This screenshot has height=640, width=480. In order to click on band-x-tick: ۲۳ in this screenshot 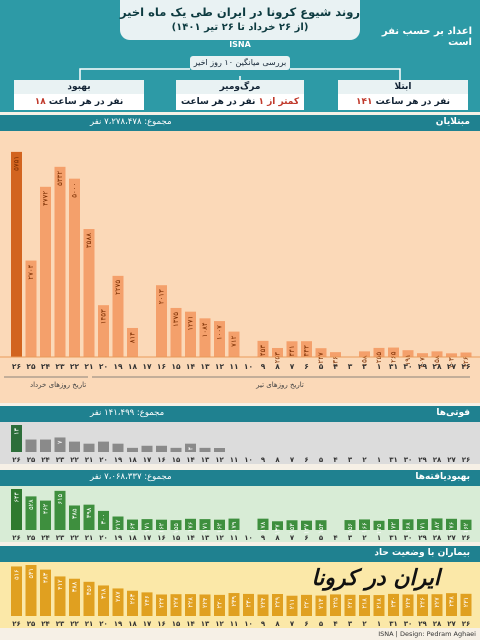, I will do `click(60, 624)`.